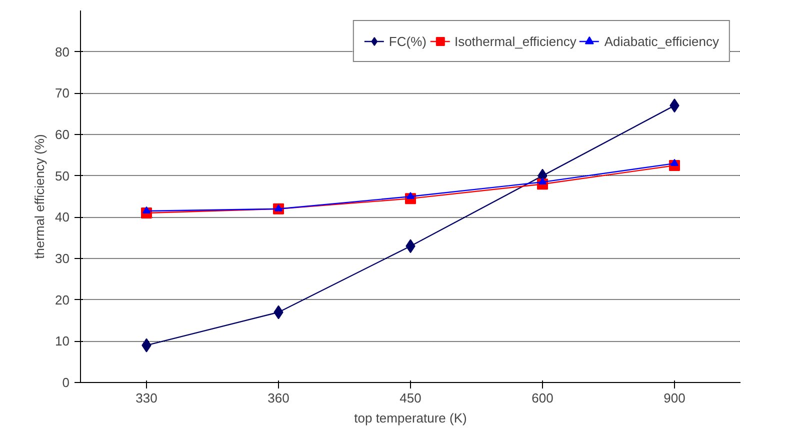  I want to click on x-tick-label: 900, so click(675, 398).